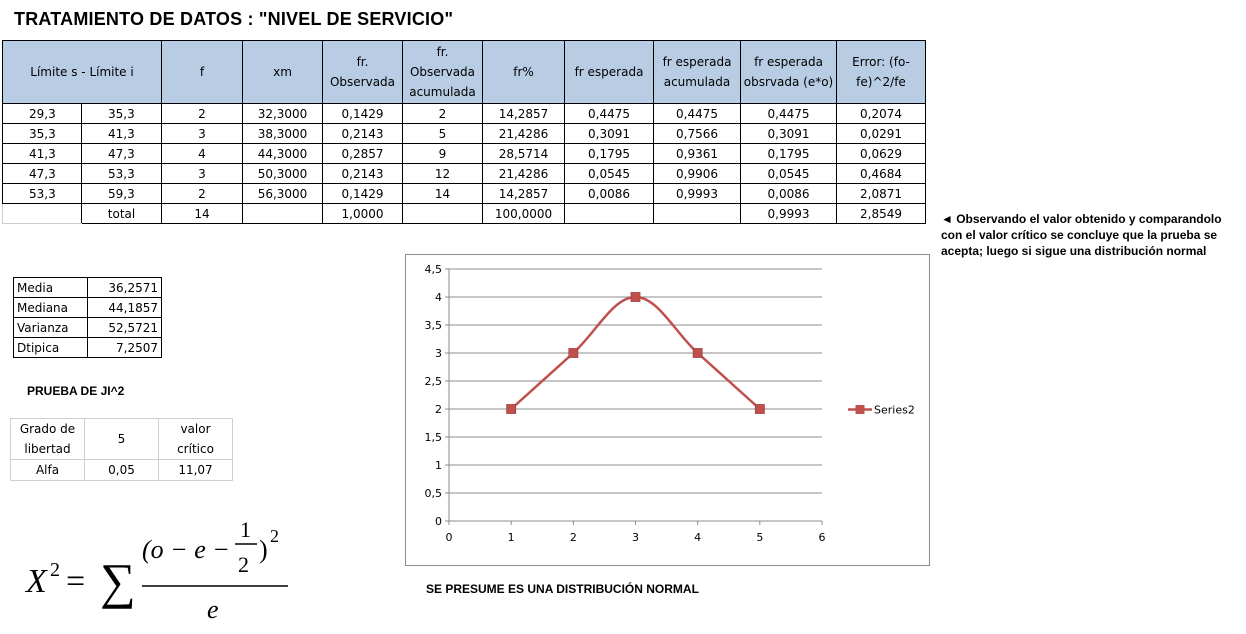  I want to click on header-error: Error: (fo-fe)^2/fe, so click(881, 72).